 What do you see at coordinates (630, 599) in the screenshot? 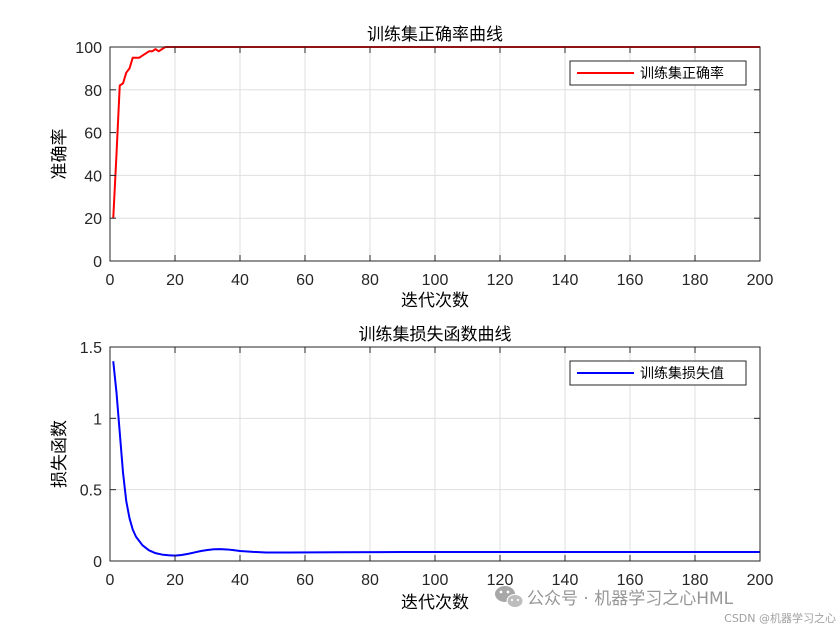
I see `watermark-line1: 公众号 · 机器学习之心HML` at bounding box center [630, 599].